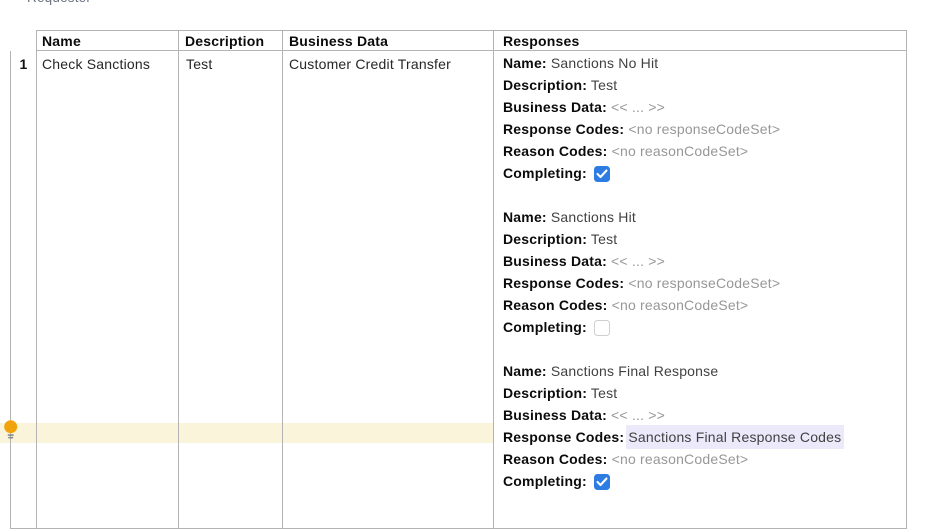 This screenshot has height=530, width=945. Describe the element at coordinates (96, 64) in the screenshot. I see `name-value: Check Sanctions` at that location.